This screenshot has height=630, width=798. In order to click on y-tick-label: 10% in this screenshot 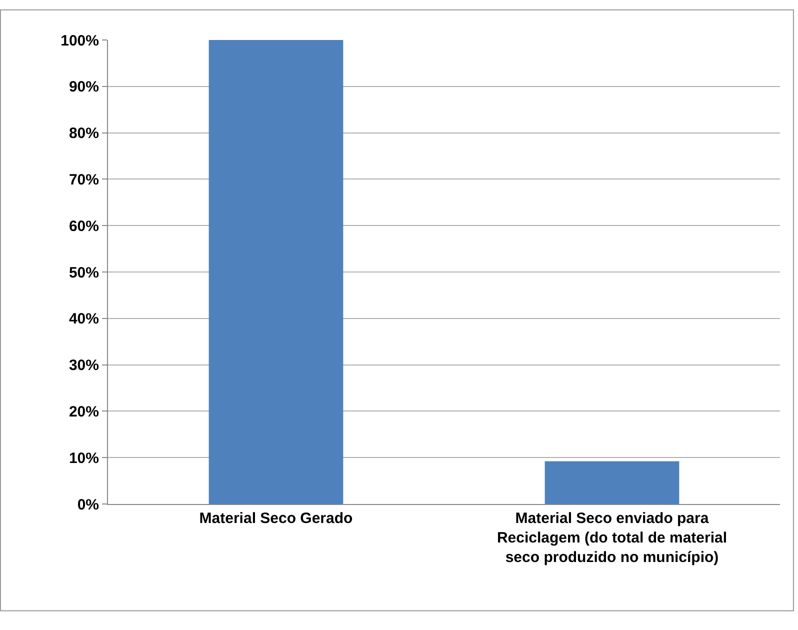, I will do `click(83, 458)`.